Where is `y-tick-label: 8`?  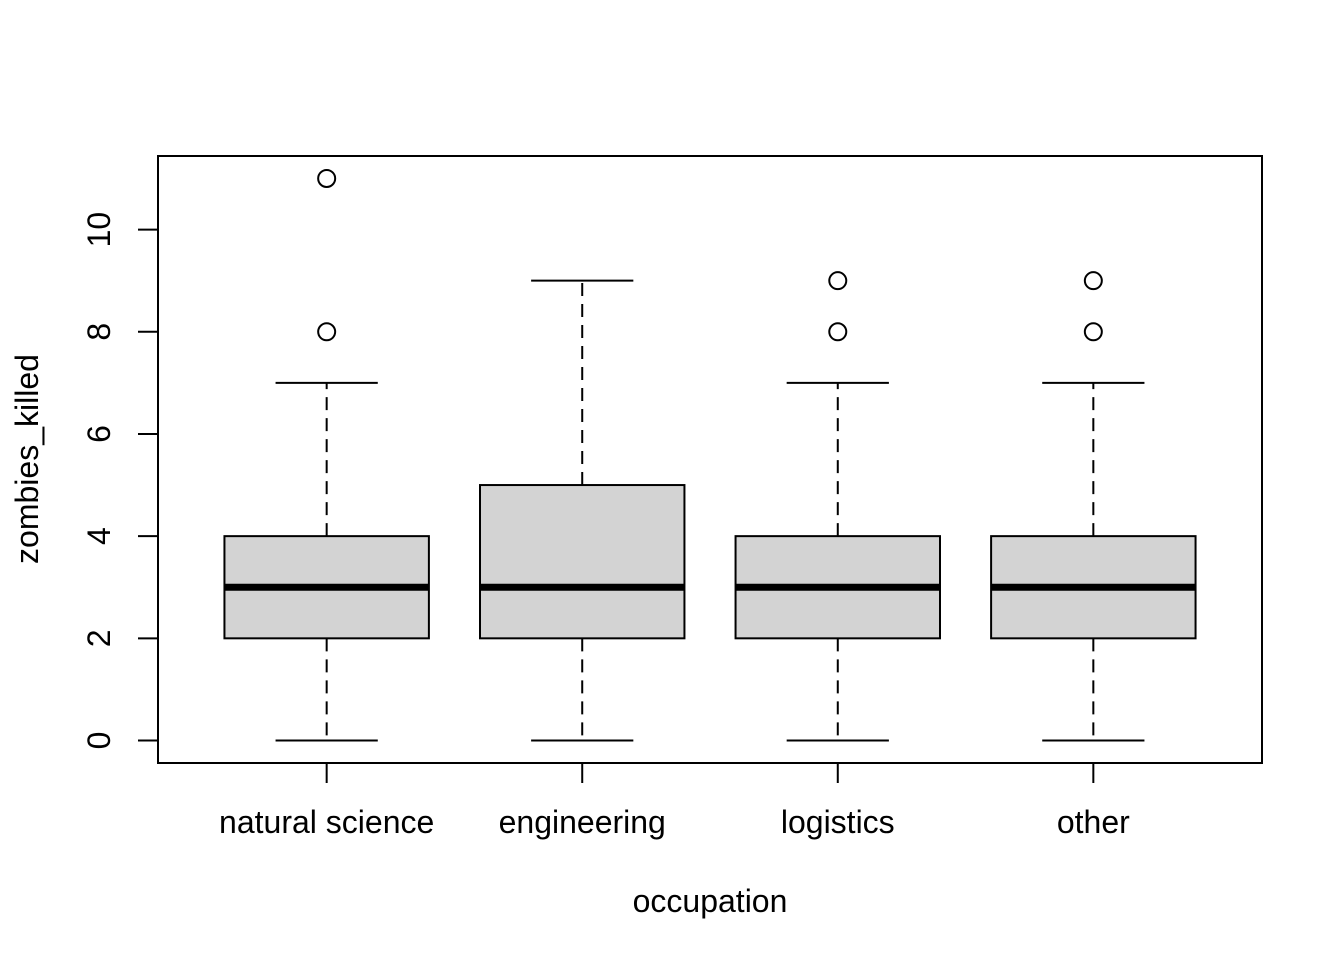 y-tick-label: 8 is located at coordinates (99, 332).